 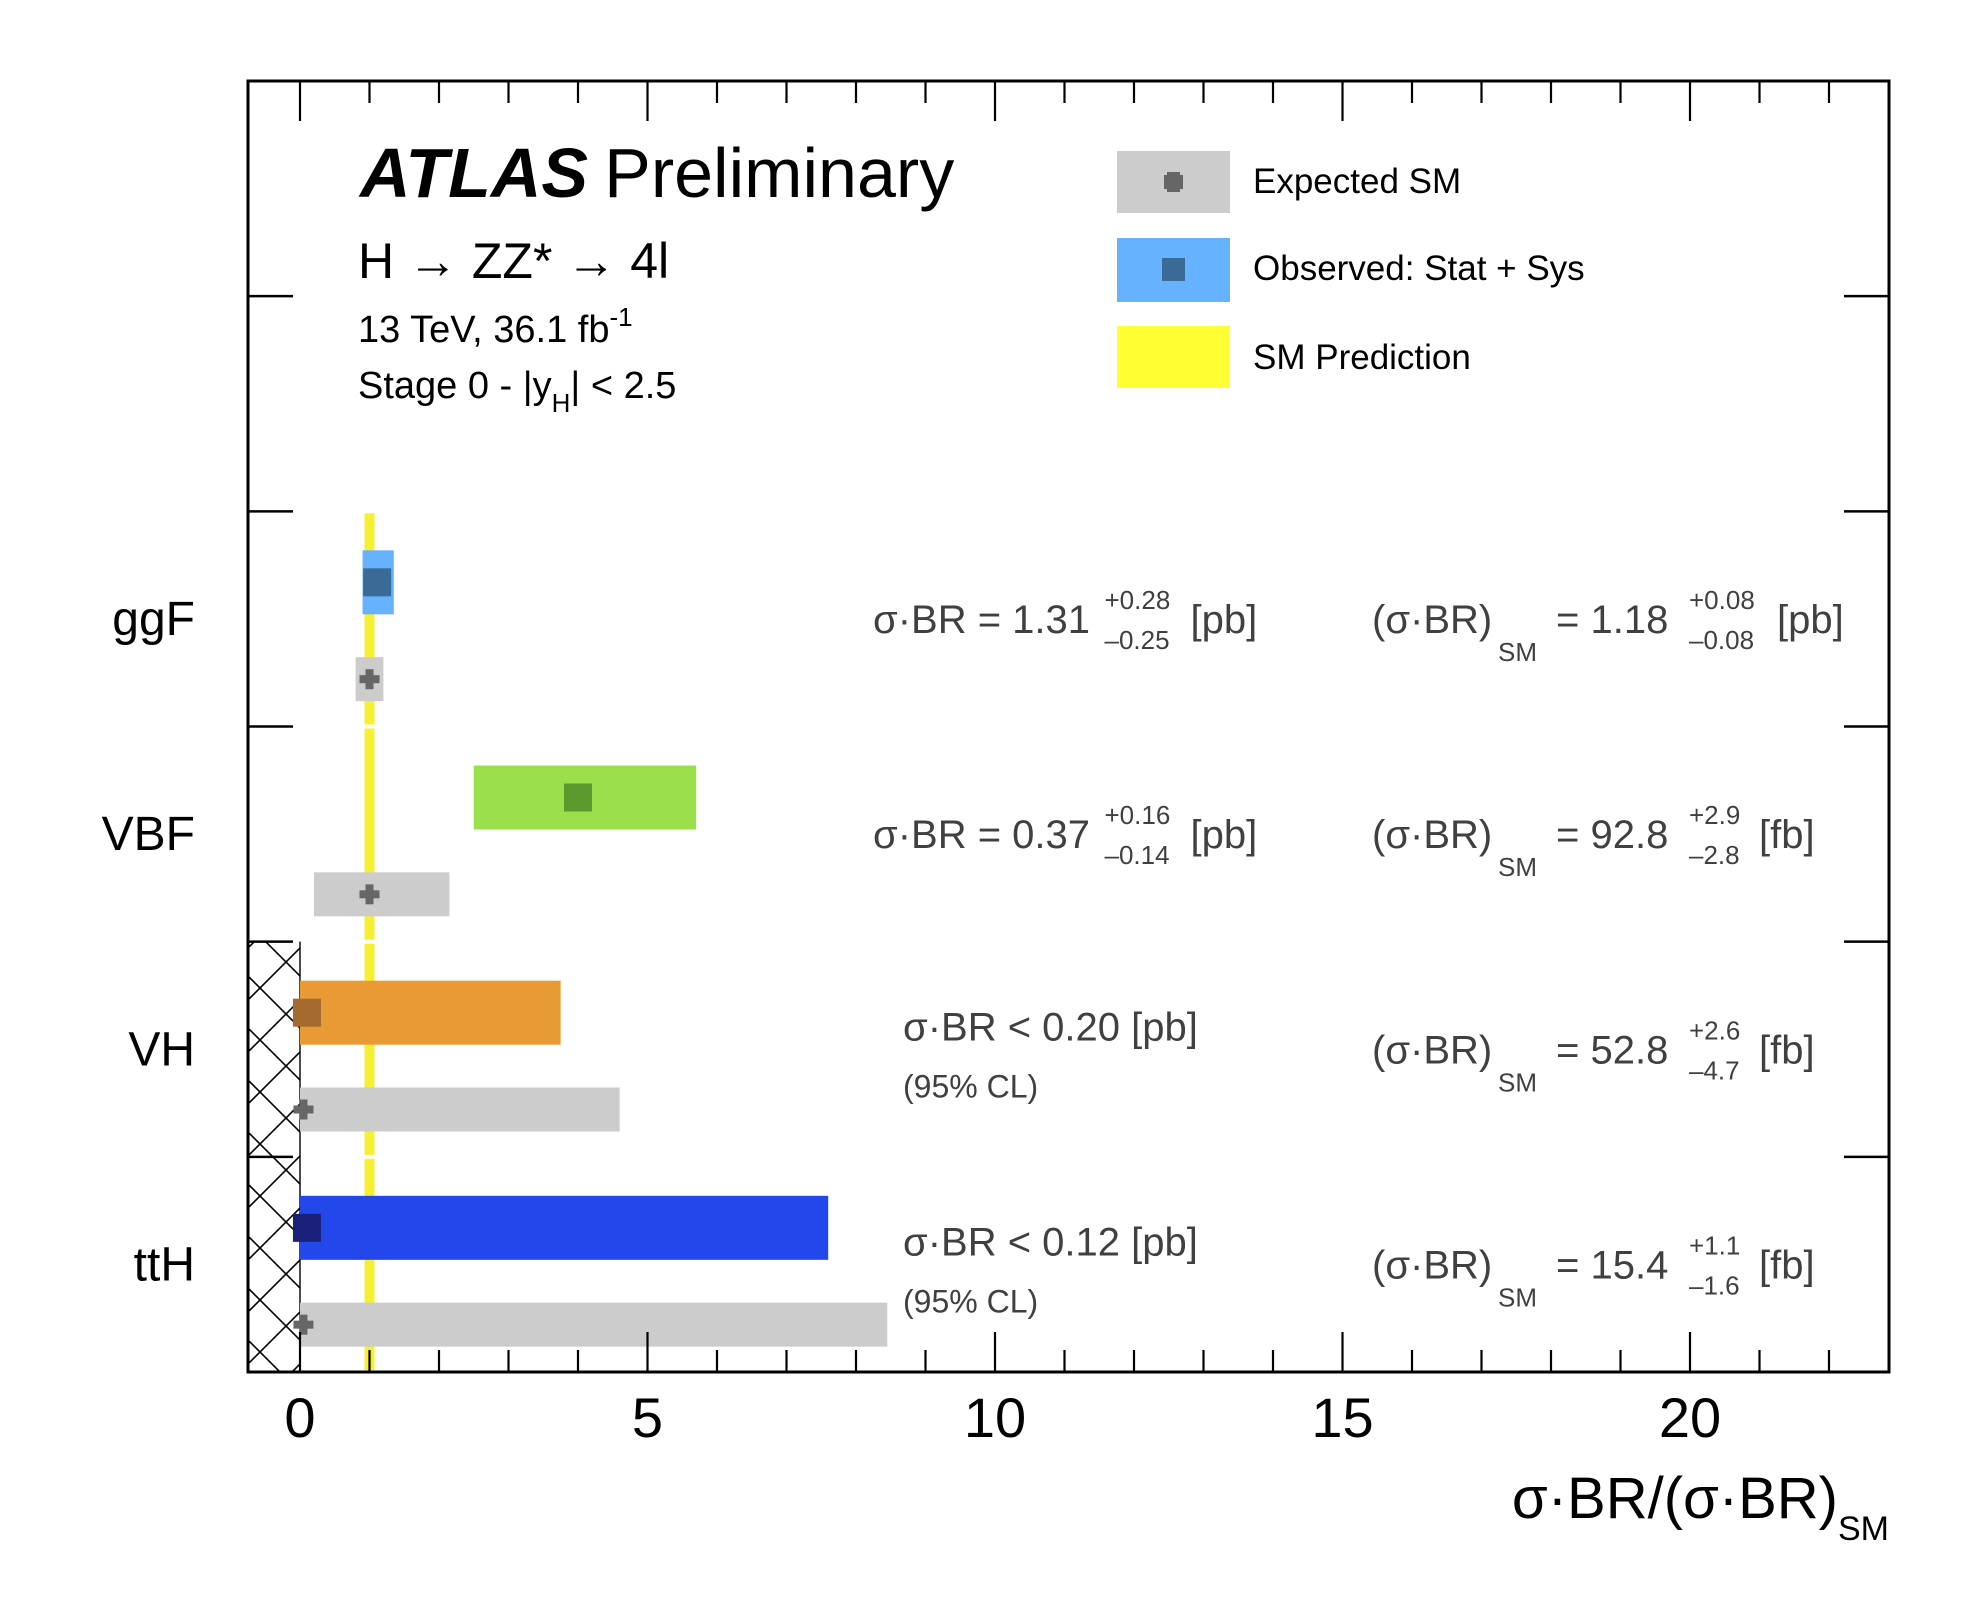 What do you see at coordinates (460, 1109) in the screenshot?
I see `expected-bar-VH` at bounding box center [460, 1109].